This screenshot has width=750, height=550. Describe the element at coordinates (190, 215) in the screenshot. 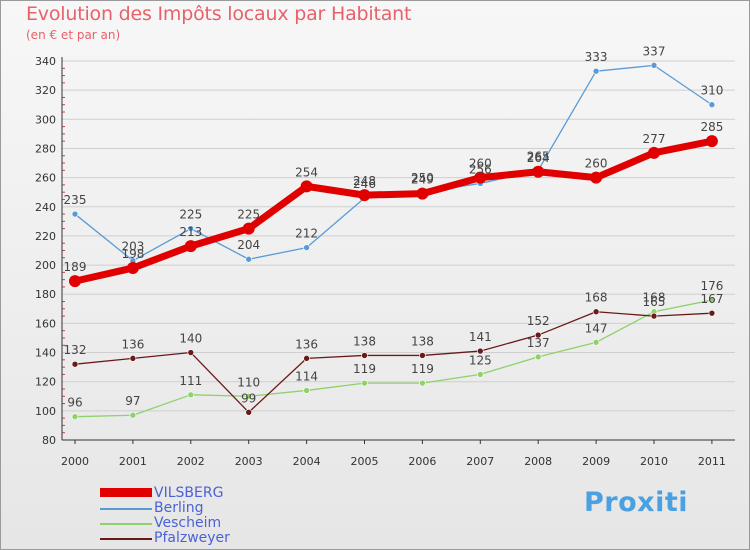

I see `data-label-berling: 225` at that location.